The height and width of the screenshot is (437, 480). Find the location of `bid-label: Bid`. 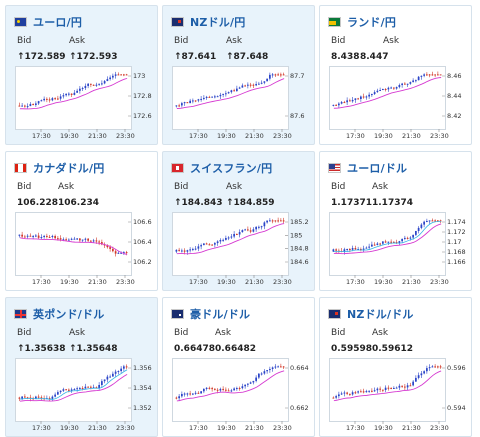

bid-label: Bid is located at coordinates (181, 333).